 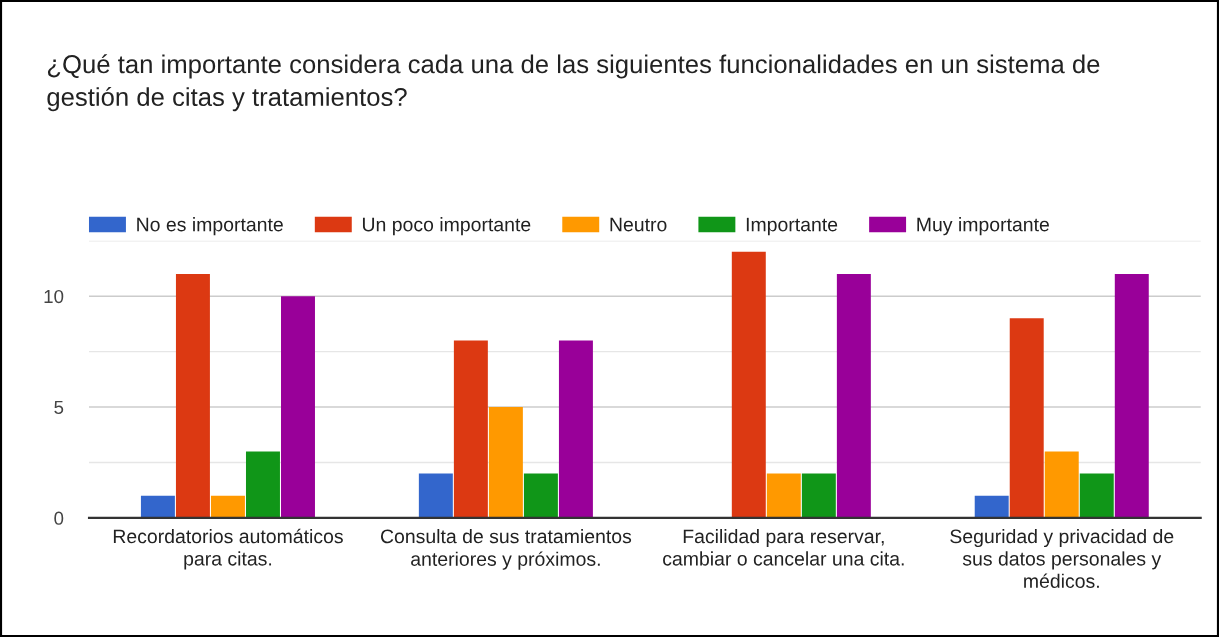 I want to click on chart-title: ¿Qué tan importante considera cada una de las siguientes funcionalidades en un sistema de gestión de citas y tratamientos?, so click(x=573, y=83).